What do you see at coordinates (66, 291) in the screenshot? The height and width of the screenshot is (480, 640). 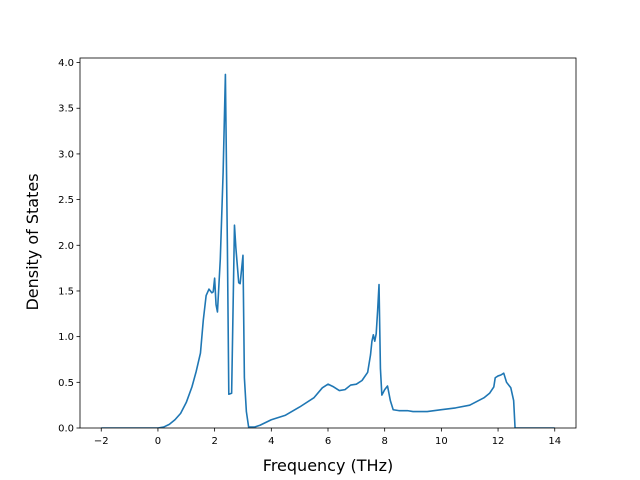 I see `y-tick-label: 1.5` at bounding box center [66, 291].